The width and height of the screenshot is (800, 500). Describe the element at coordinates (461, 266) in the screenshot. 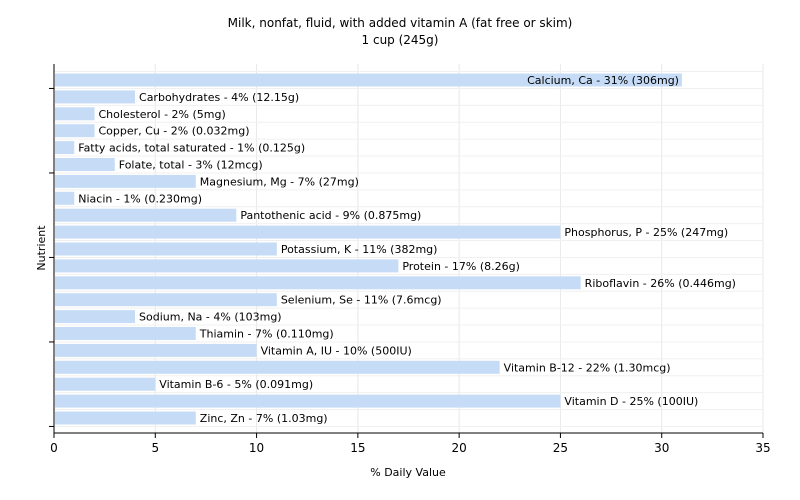

I see `bar-label-11: Protein - 17% (8.26g)` at that location.